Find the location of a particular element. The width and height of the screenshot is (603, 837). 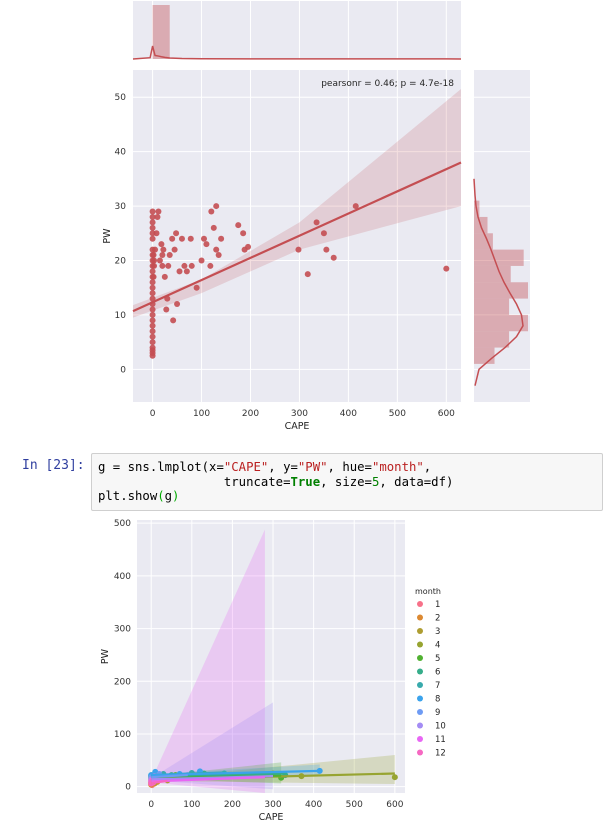

code-token: "CAPE" is located at coordinates (246, 467).